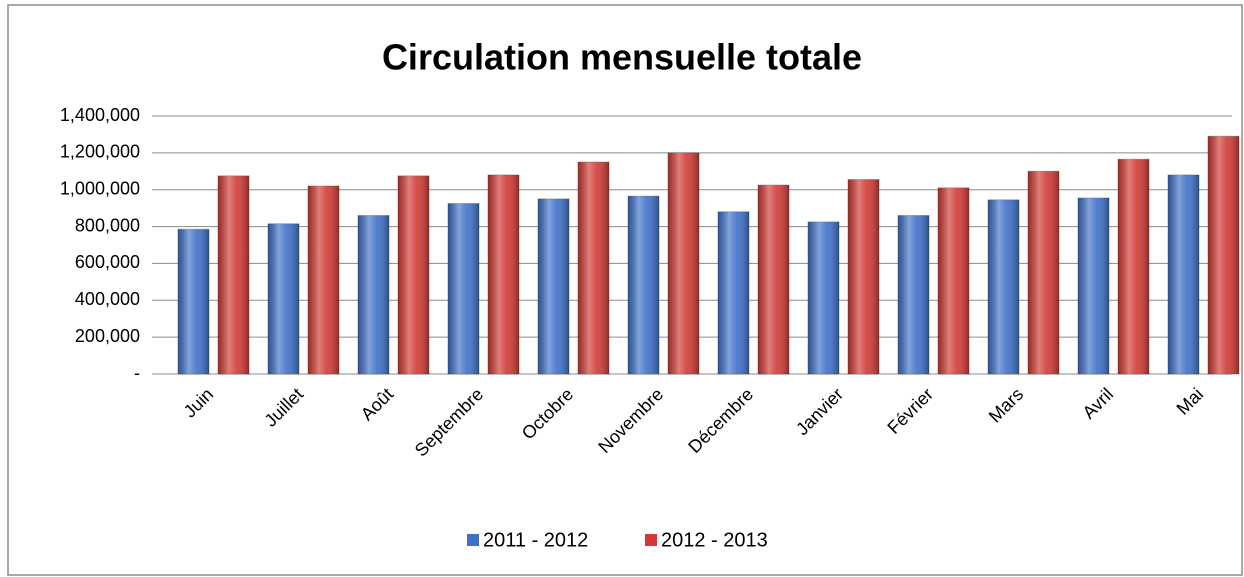  What do you see at coordinates (137, 373) in the screenshot?
I see `y-tick-label: -` at bounding box center [137, 373].